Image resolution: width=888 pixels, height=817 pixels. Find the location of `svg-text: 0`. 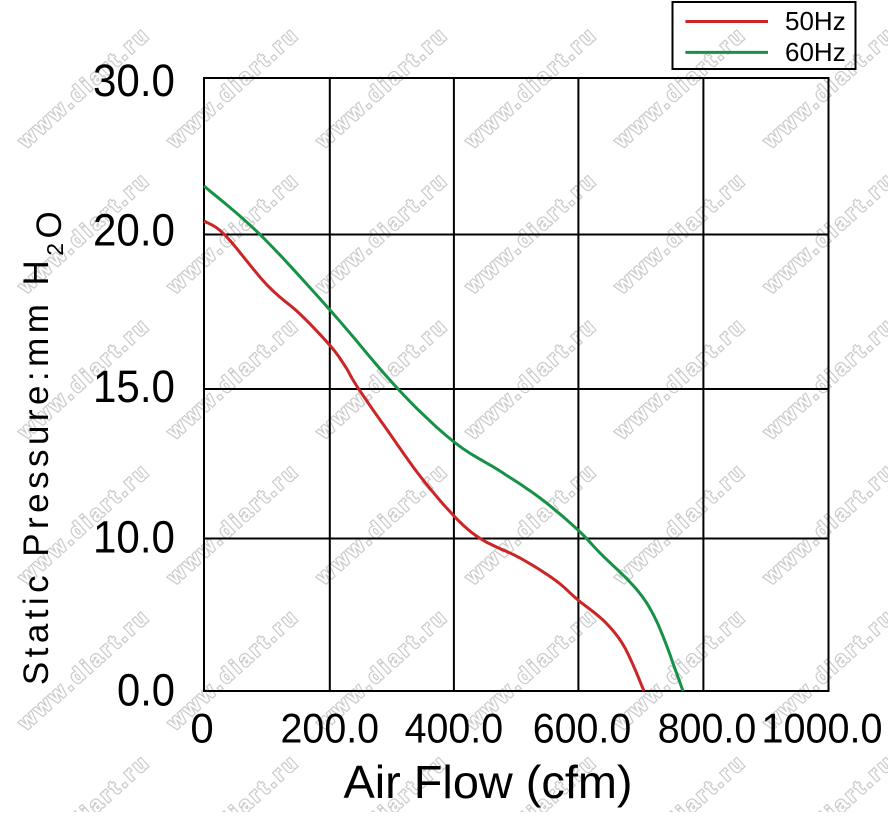

svg-text: 0 is located at coordinates (201, 728).